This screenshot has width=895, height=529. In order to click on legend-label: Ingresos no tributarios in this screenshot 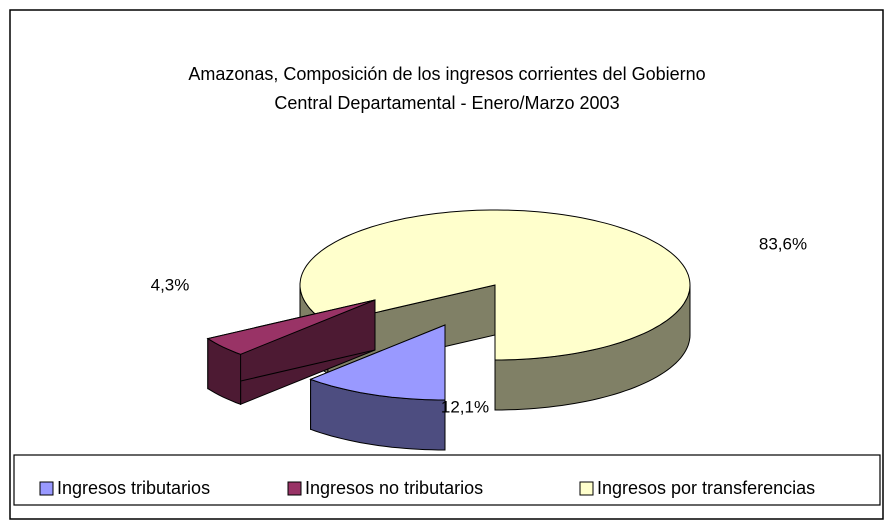, I will do `click(394, 488)`.